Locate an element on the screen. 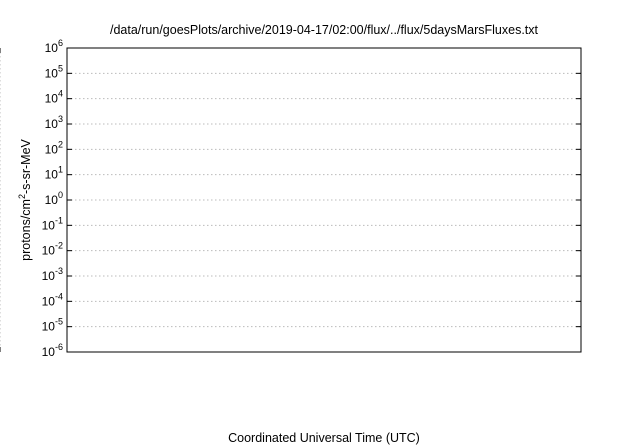 The width and height of the screenshot is (640, 448). y-tick-label: 10⁻¹ is located at coordinates (52, 223).